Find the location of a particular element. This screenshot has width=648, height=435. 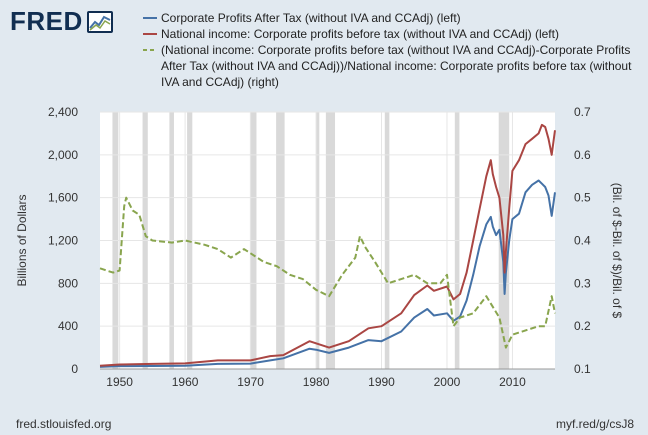

fred-chart-icon is located at coordinates (99, 21).